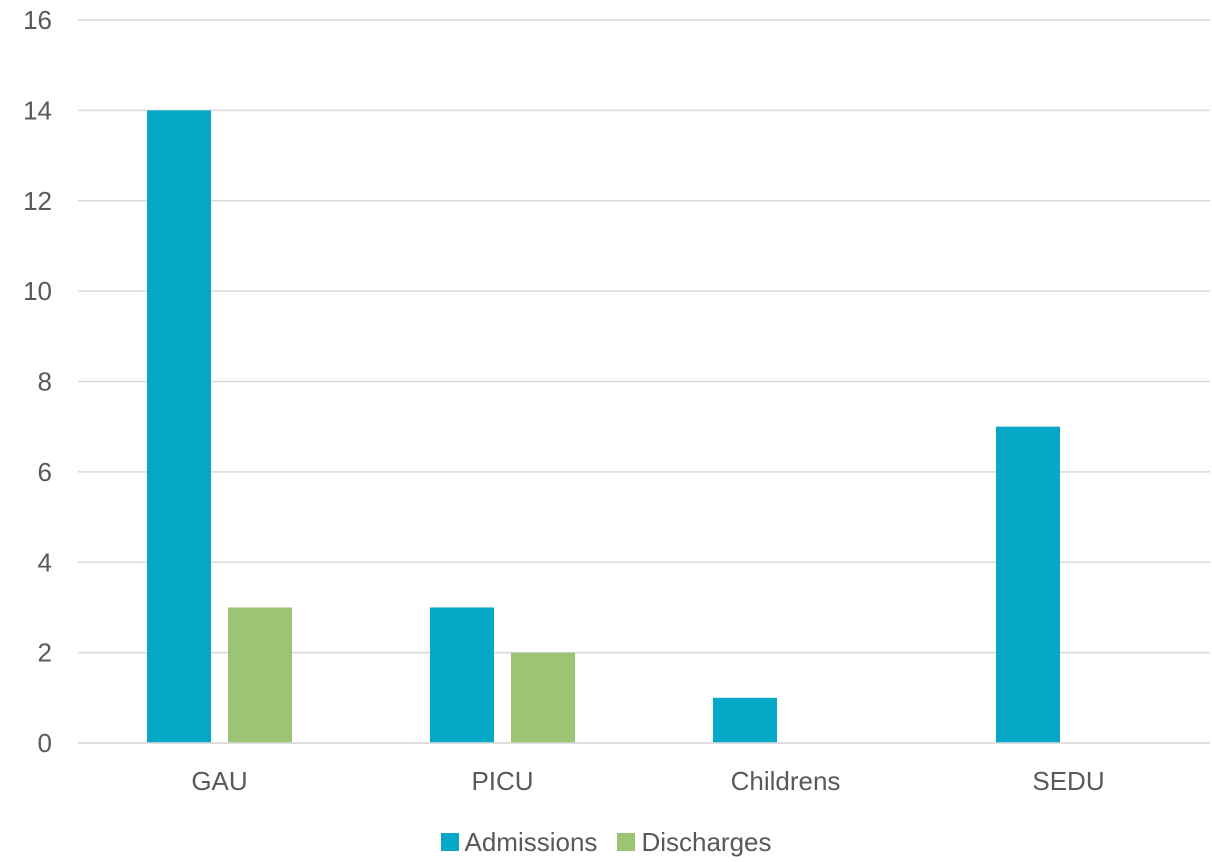 Image resolution: width=1212 pixels, height=862 pixels. Describe the element at coordinates (647, 781) in the screenshot. I see `x-axis-category-labels: GAU PICU Childrens SEDU` at that location.